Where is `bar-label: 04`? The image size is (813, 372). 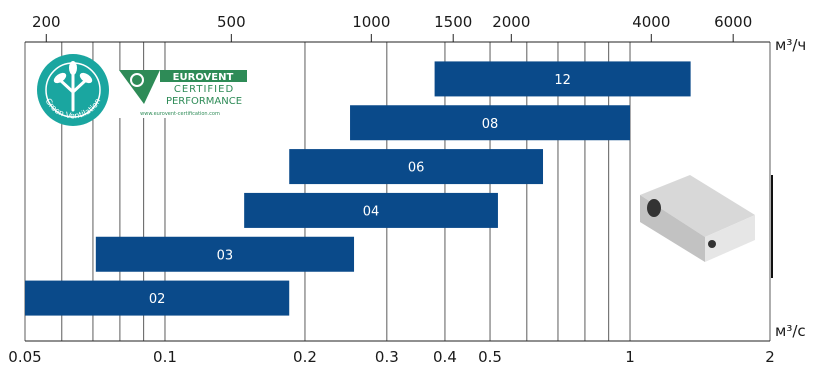
bar-label: 04 is located at coordinates (371, 211).